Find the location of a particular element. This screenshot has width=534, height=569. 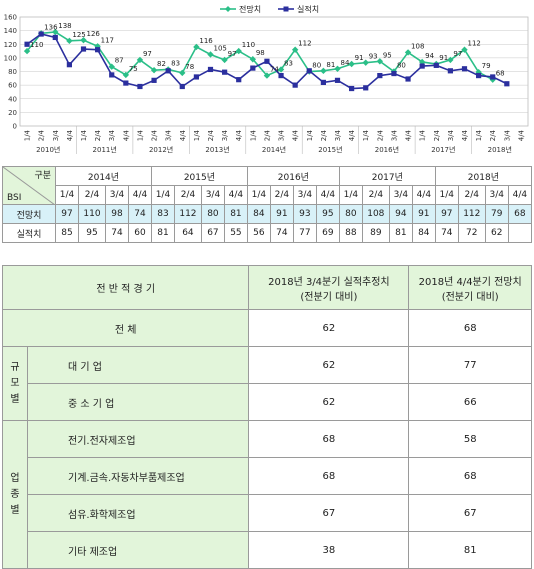

corner-diagonal is located at coordinates (29, 186).